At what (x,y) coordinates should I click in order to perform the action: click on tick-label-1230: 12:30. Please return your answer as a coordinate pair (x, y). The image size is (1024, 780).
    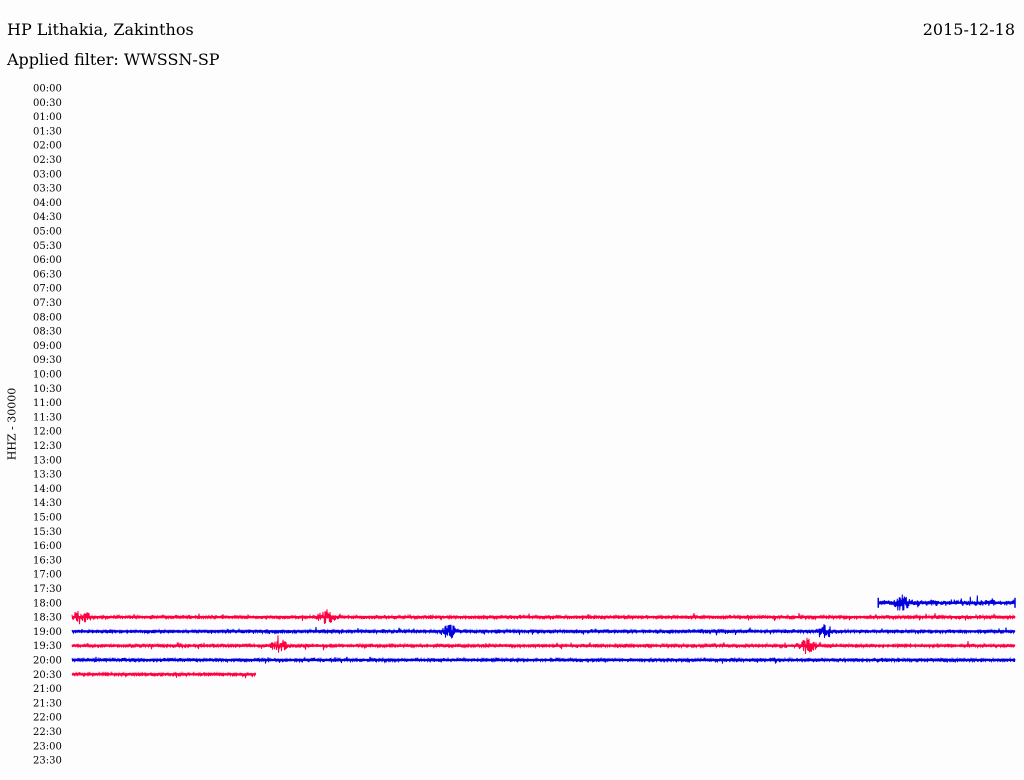
    Looking at the image, I should click on (47, 446).